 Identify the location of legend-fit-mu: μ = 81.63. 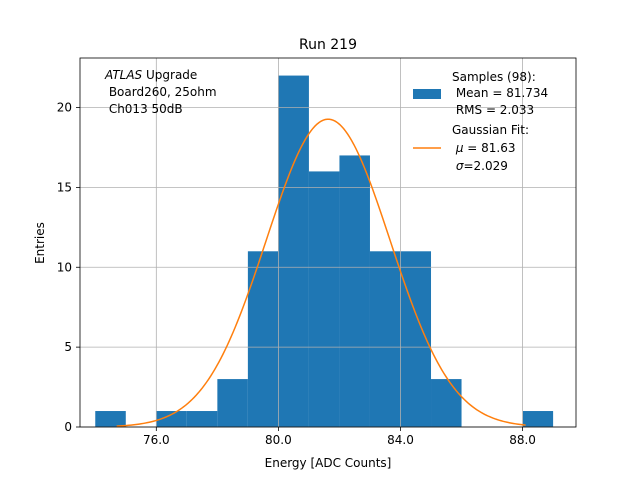
(484, 148).